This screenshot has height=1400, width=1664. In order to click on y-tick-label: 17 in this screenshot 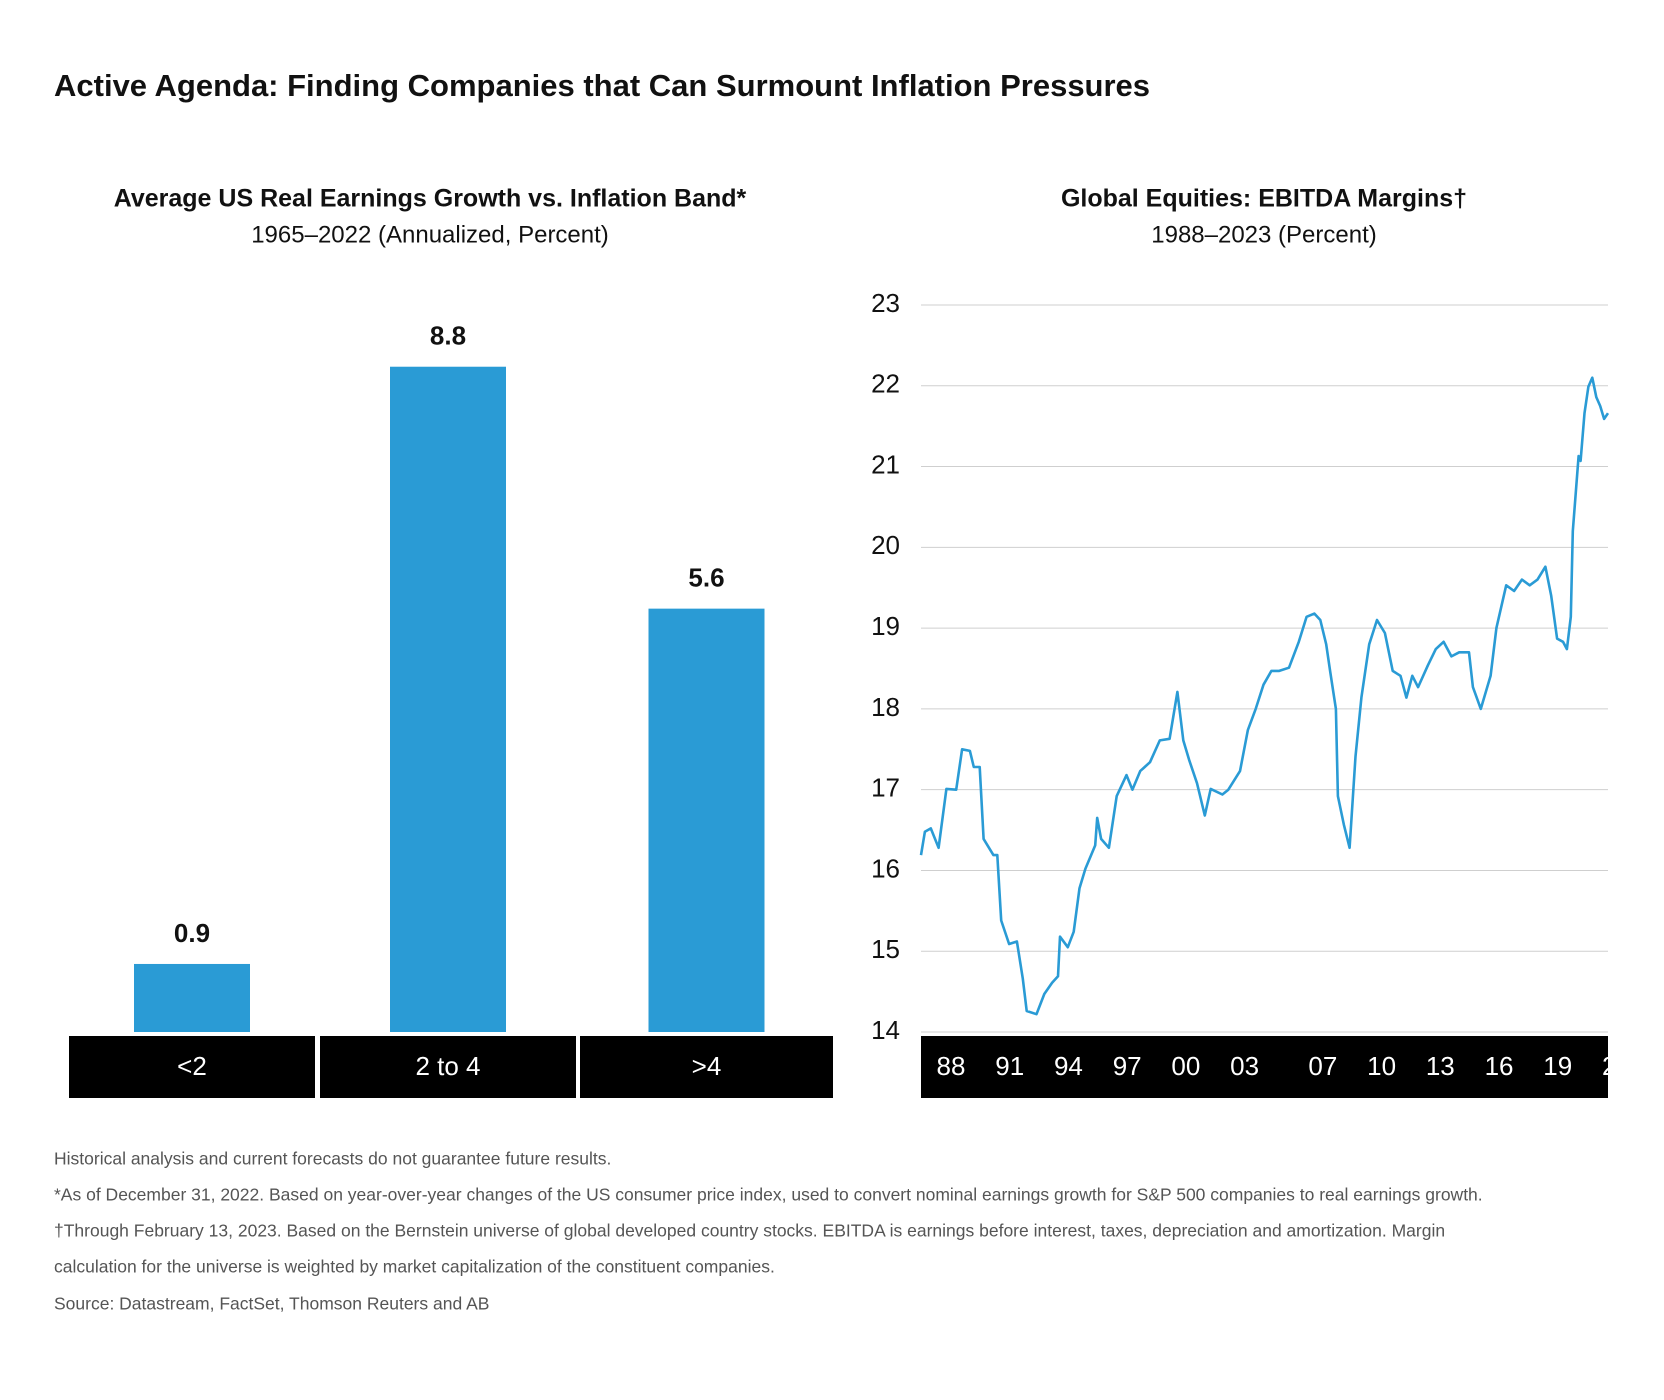, I will do `click(885, 788)`.